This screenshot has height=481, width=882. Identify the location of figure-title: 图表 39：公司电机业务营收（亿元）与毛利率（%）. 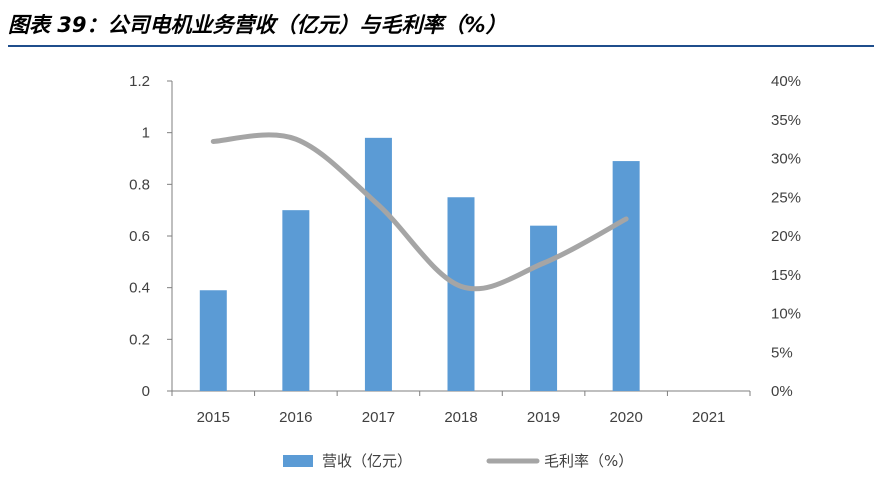
(257, 25).